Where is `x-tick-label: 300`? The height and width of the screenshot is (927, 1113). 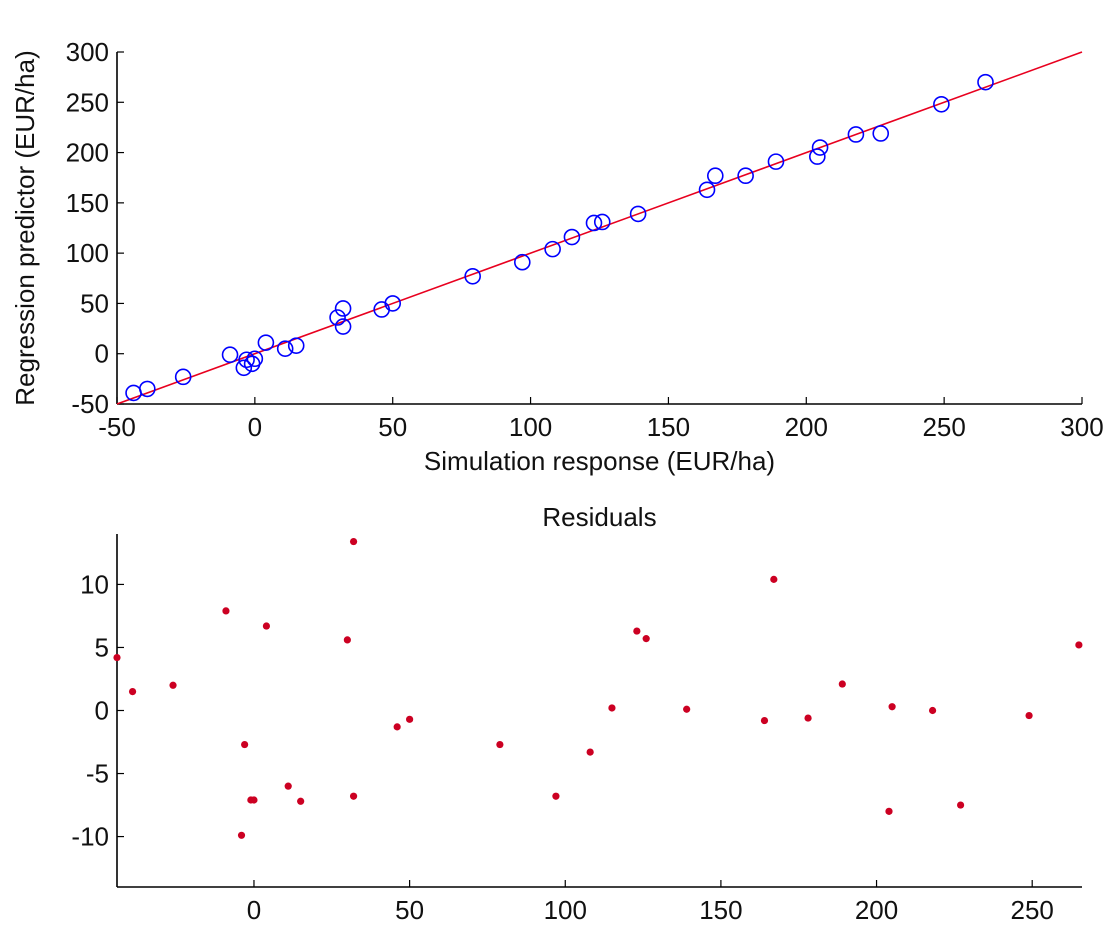
x-tick-label: 300 is located at coordinates (1081, 427).